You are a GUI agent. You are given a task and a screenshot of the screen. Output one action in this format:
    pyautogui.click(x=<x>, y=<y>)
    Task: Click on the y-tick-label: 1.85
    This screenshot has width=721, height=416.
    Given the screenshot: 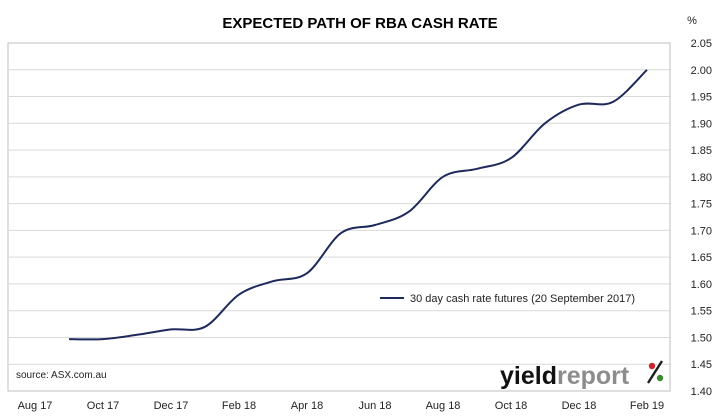 What is the action you would take?
    pyautogui.click(x=701, y=151)
    